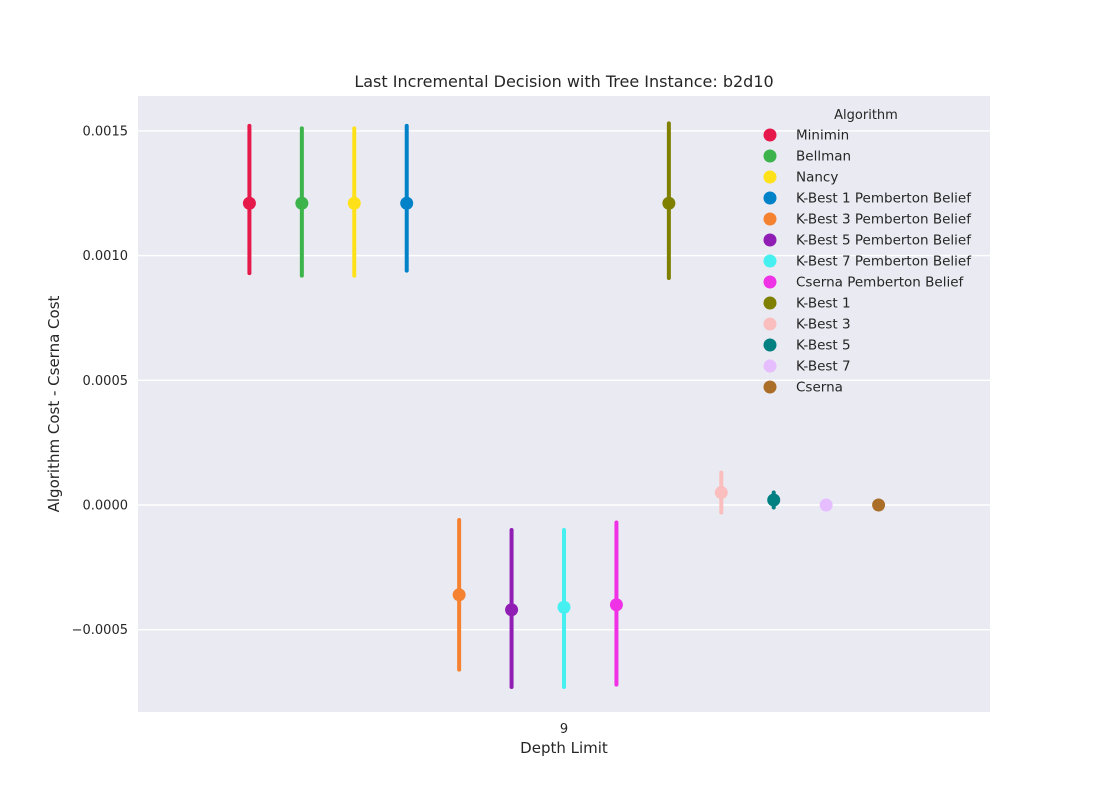 The width and height of the screenshot is (1100, 800). I want to click on legend-item: K-Best 3 Pemberton Belief, so click(867, 220).